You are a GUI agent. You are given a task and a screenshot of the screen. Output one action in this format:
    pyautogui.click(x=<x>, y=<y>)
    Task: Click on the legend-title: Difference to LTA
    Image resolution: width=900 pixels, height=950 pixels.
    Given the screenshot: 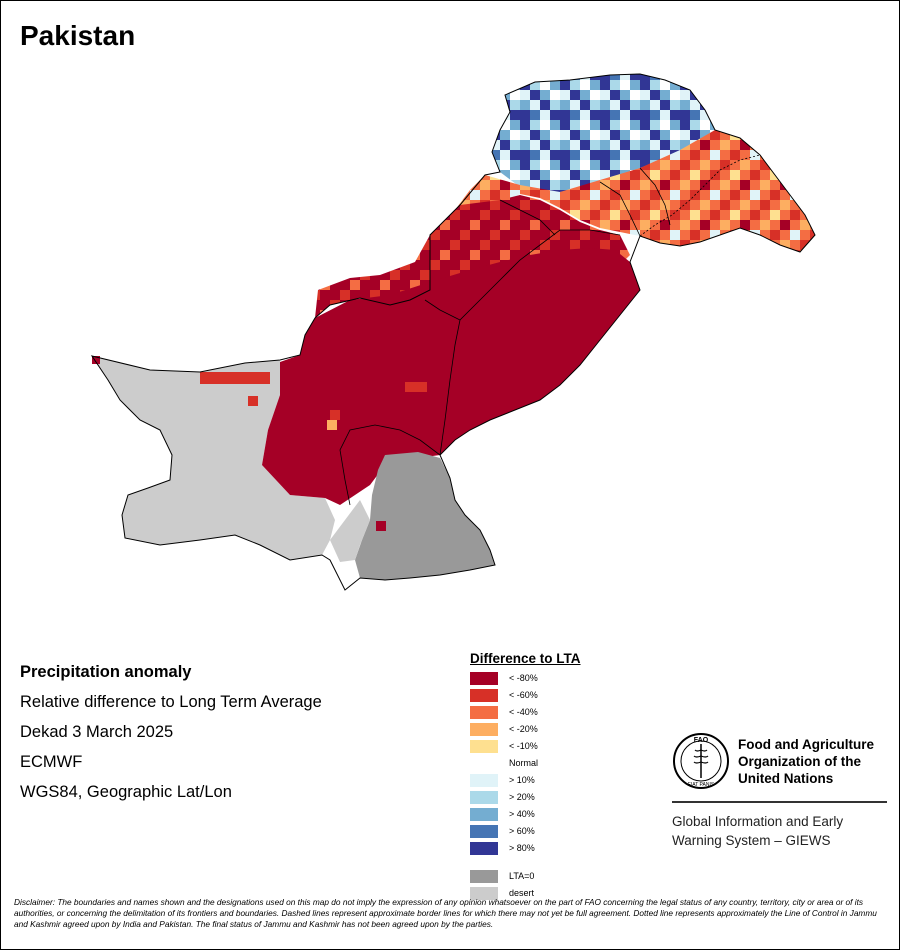 What is the action you would take?
    pyautogui.click(x=525, y=658)
    